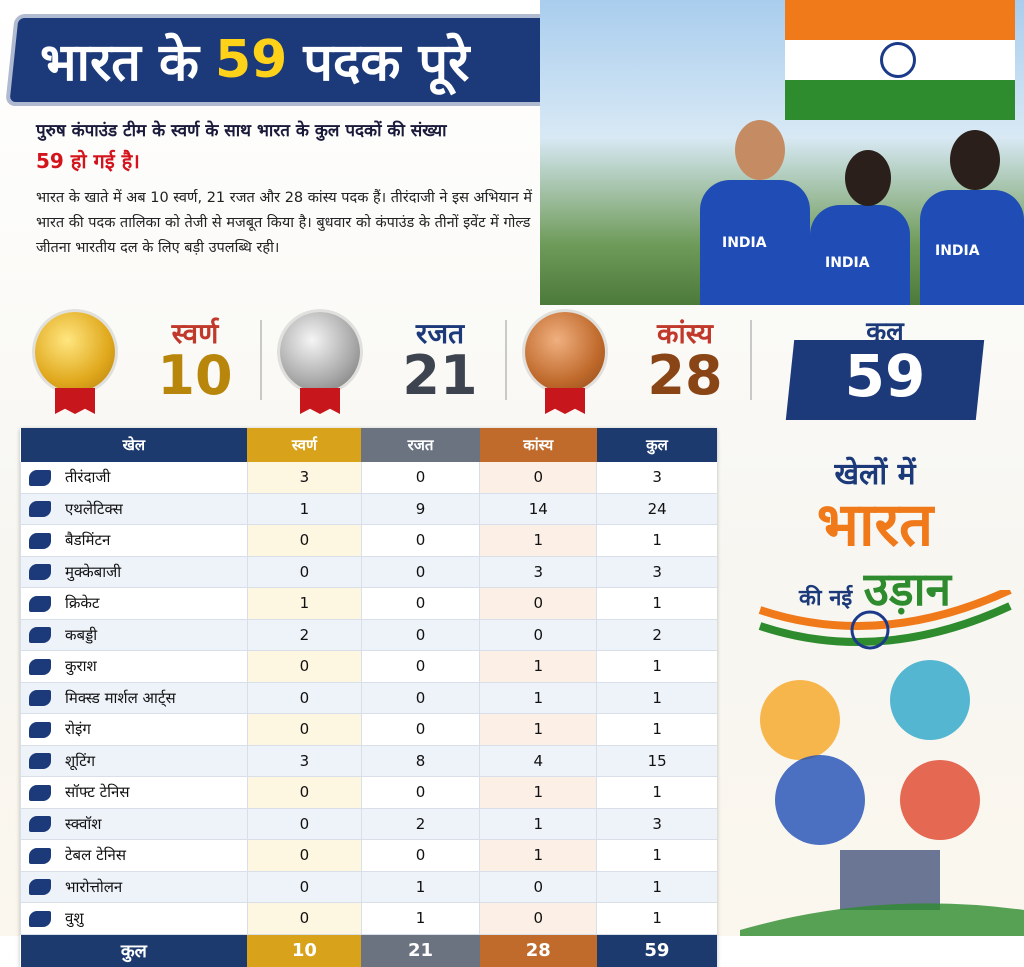  Describe the element at coordinates (420, 445) in the screenshot. I see `column-header: रजत` at that location.